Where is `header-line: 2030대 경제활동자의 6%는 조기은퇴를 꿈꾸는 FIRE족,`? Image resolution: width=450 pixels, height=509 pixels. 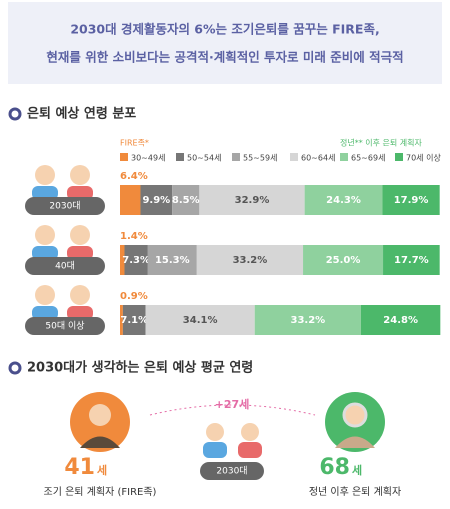 header-line: 2030대 경제활동자의 6%는 조기은퇴를 꿈꾸는 FIRE족, is located at coordinates (224, 29).